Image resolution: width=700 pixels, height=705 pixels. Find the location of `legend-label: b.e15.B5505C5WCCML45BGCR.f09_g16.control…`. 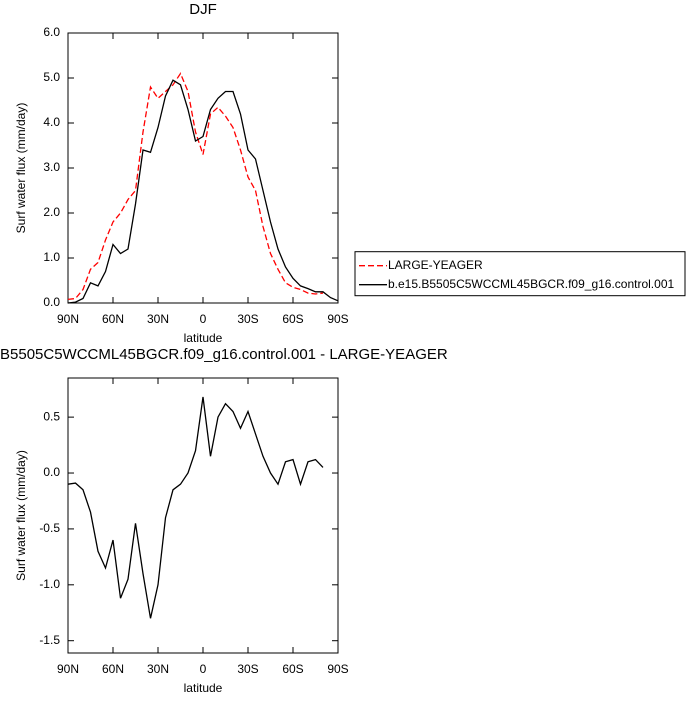

legend-label: b.e15.B5505C5WCCML45BGCR.f09_g16.control… is located at coordinates (531, 284).